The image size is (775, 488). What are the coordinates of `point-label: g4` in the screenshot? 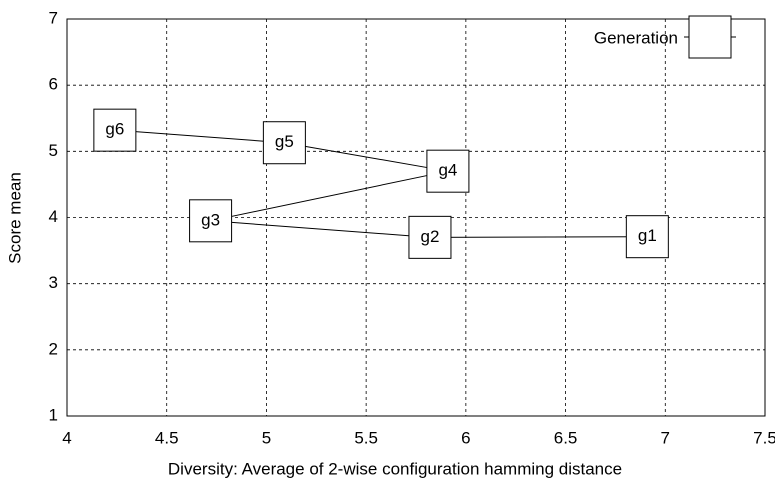 It's located at (447, 170).